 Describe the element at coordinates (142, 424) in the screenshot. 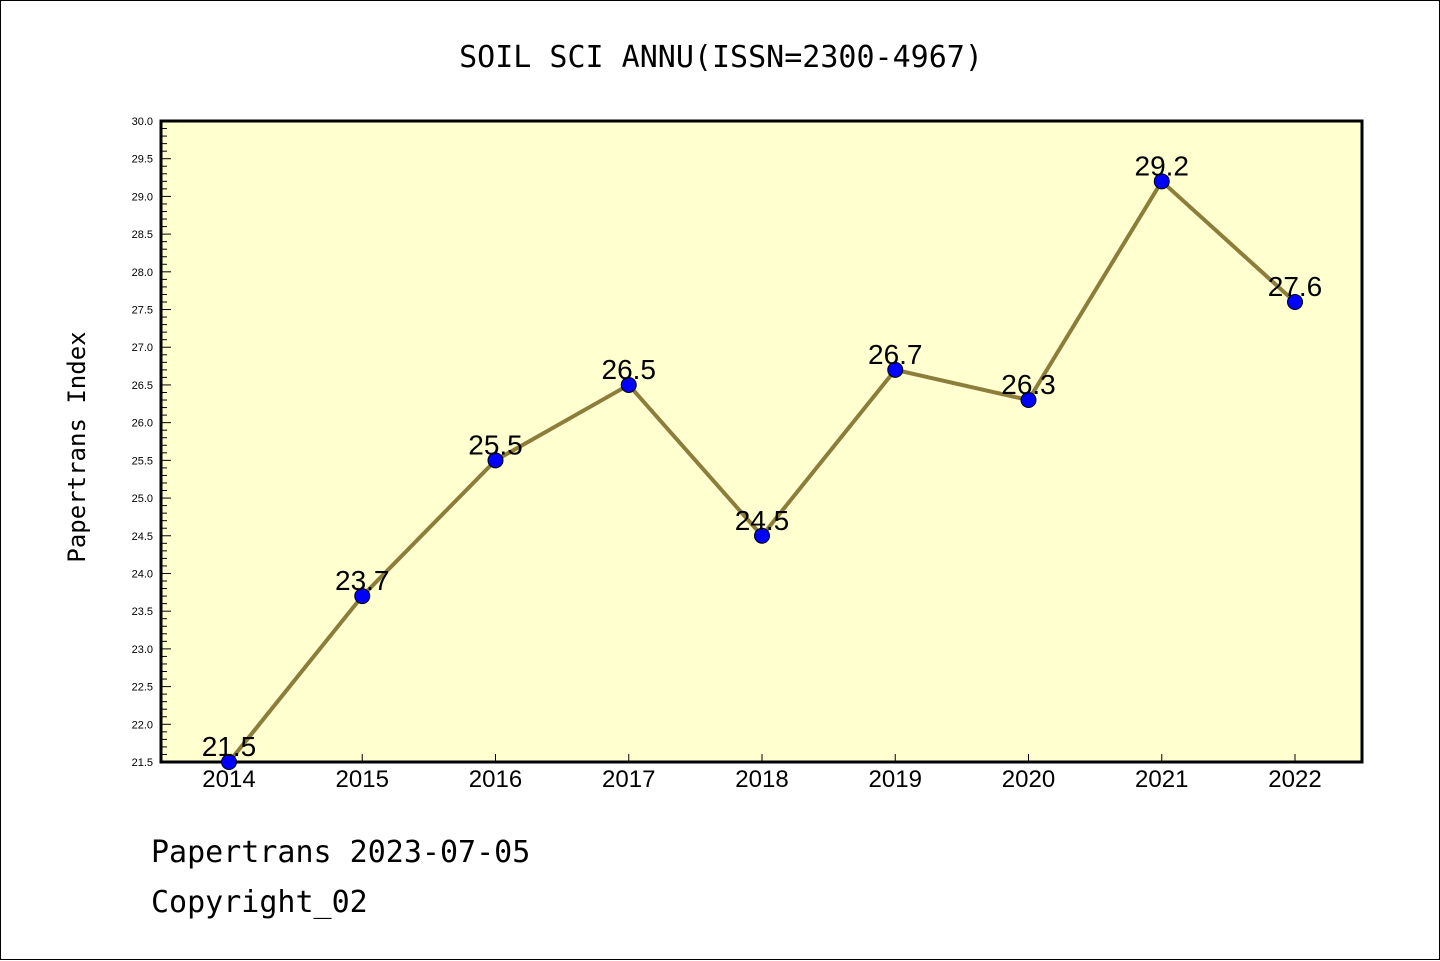

I see `y-tick-label: 26.0` at that location.